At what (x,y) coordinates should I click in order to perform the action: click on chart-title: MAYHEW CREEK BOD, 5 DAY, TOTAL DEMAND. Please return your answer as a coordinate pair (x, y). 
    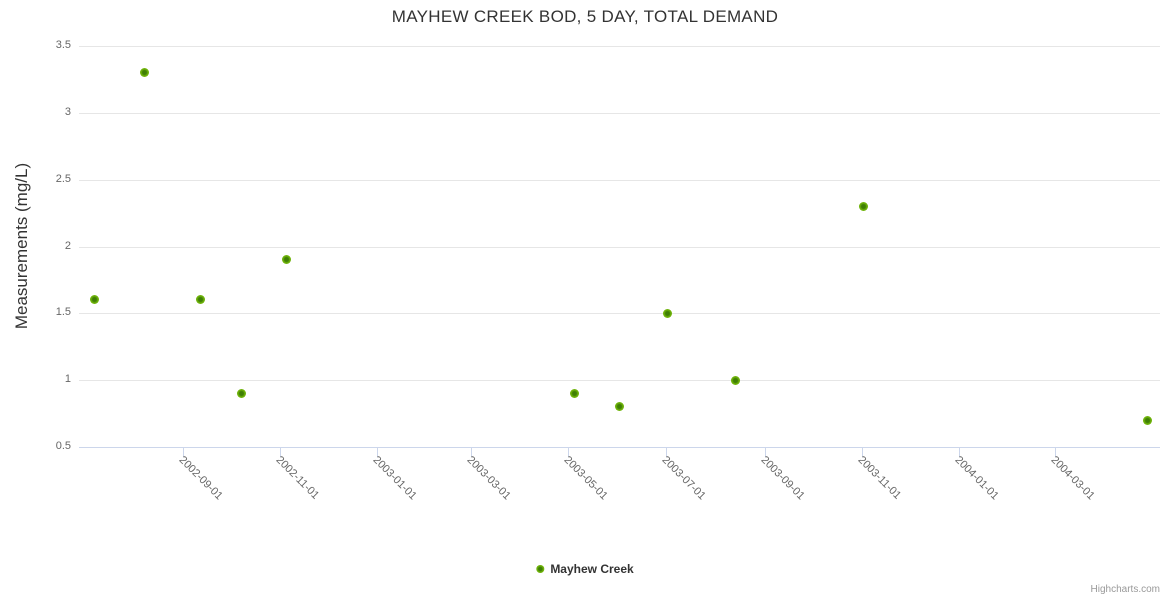
    Looking at the image, I should click on (585, 16).